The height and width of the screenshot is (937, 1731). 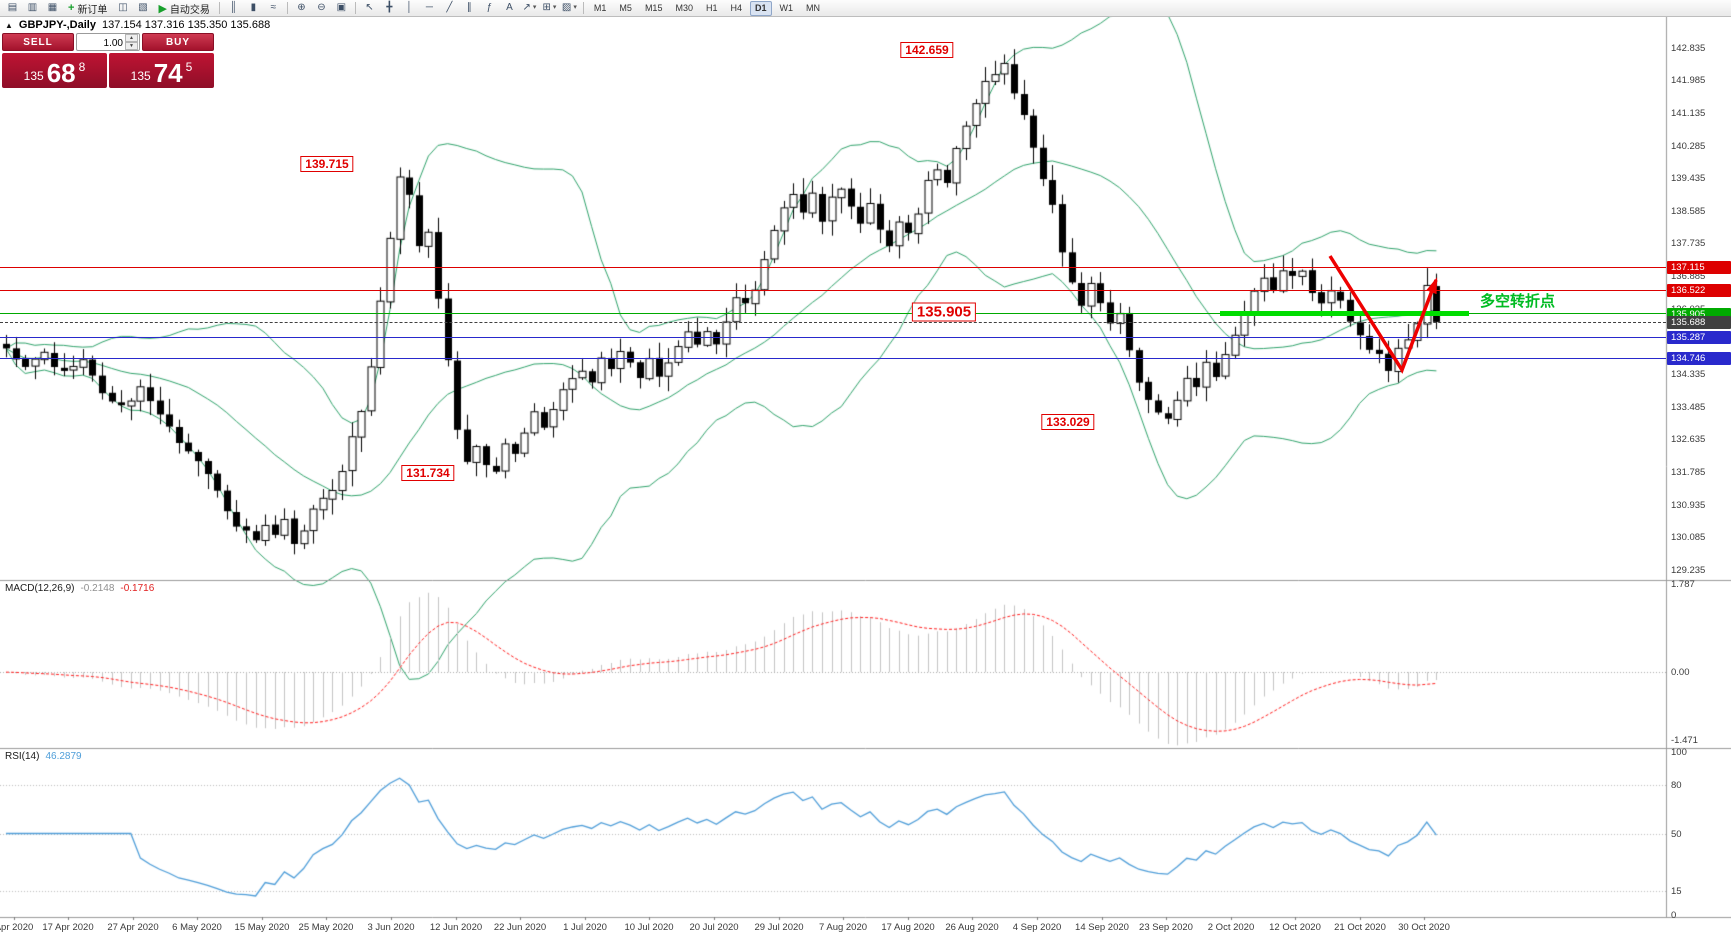 I want to click on volume-control: ▲ ▼, so click(x=108, y=42).